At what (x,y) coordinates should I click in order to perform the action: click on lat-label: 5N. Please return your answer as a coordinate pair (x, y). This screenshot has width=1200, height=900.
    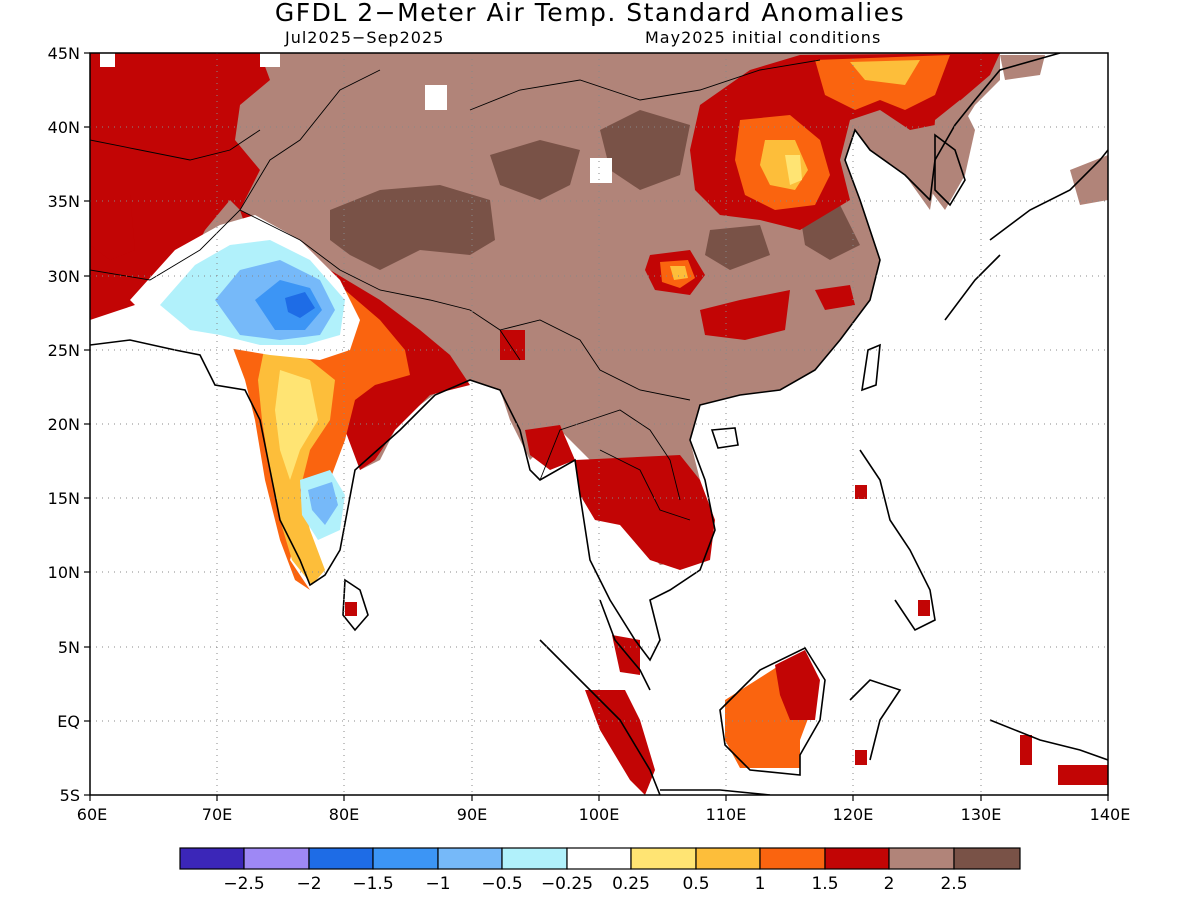
    Looking at the image, I should click on (69, 647).